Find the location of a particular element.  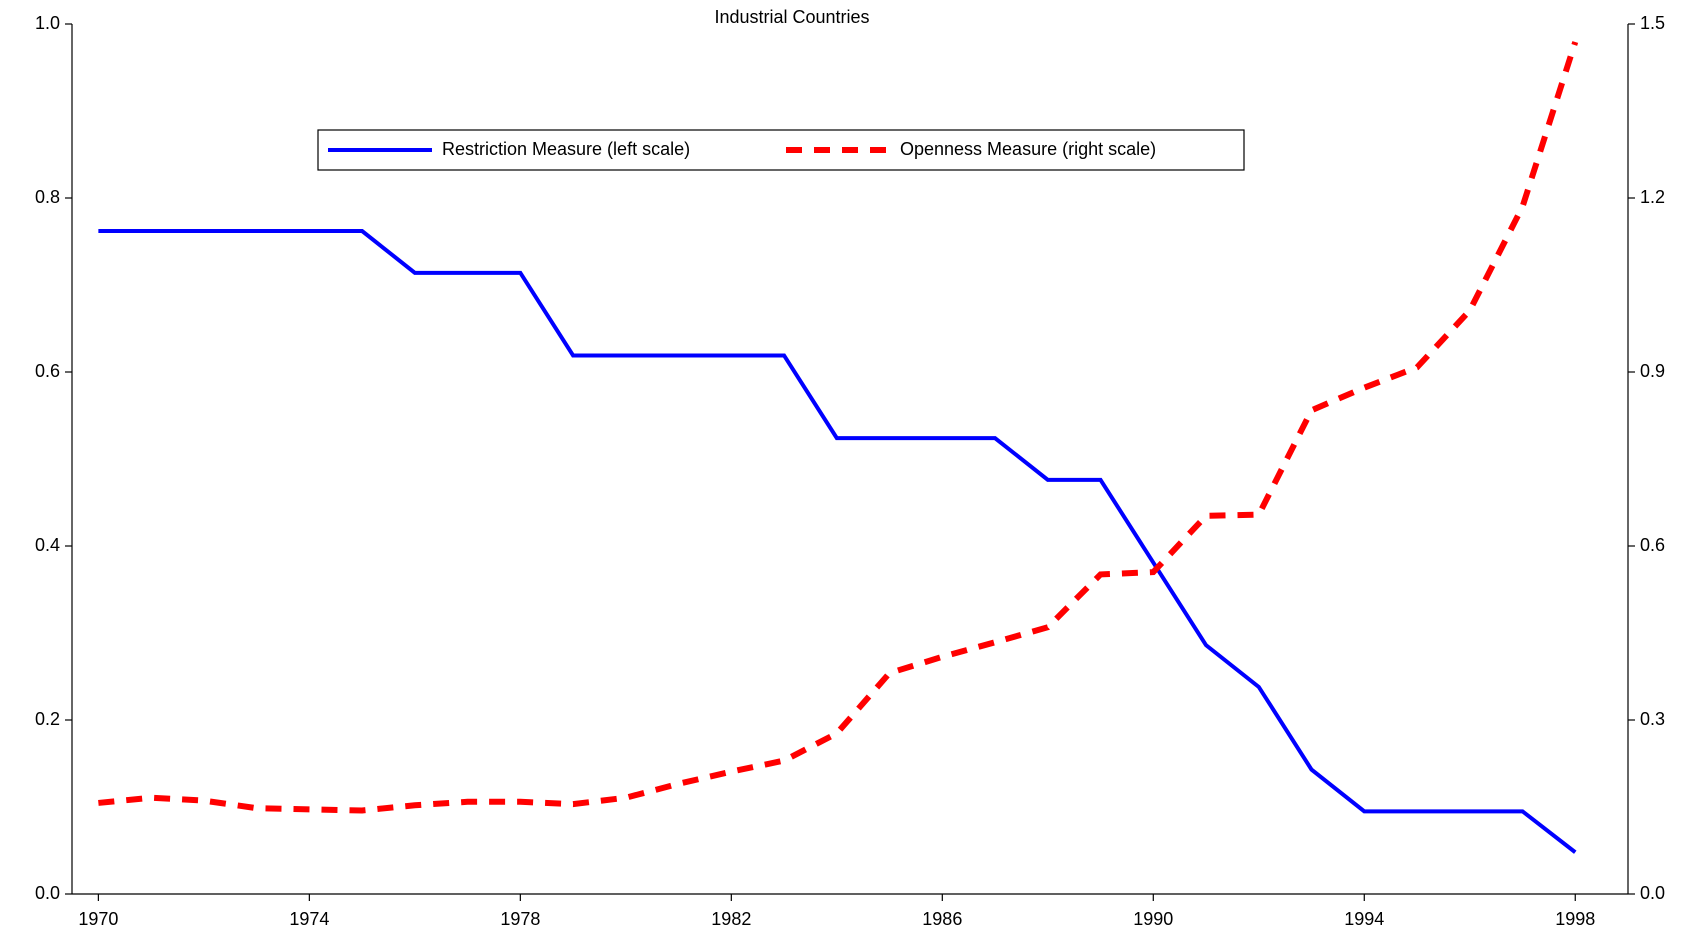

y-tick-label: 0.2 is located at coordinates (47, 719).